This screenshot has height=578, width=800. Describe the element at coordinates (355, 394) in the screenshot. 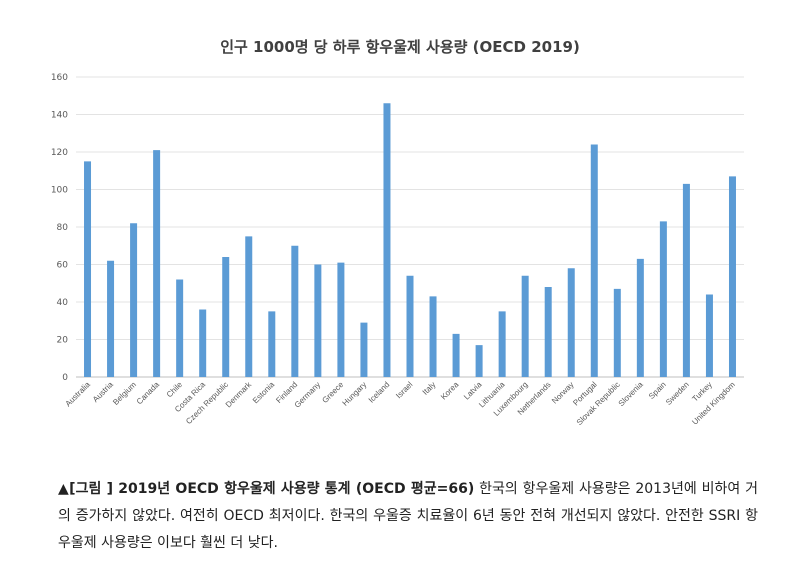

I see `x-category-label: Hungary` at that location.